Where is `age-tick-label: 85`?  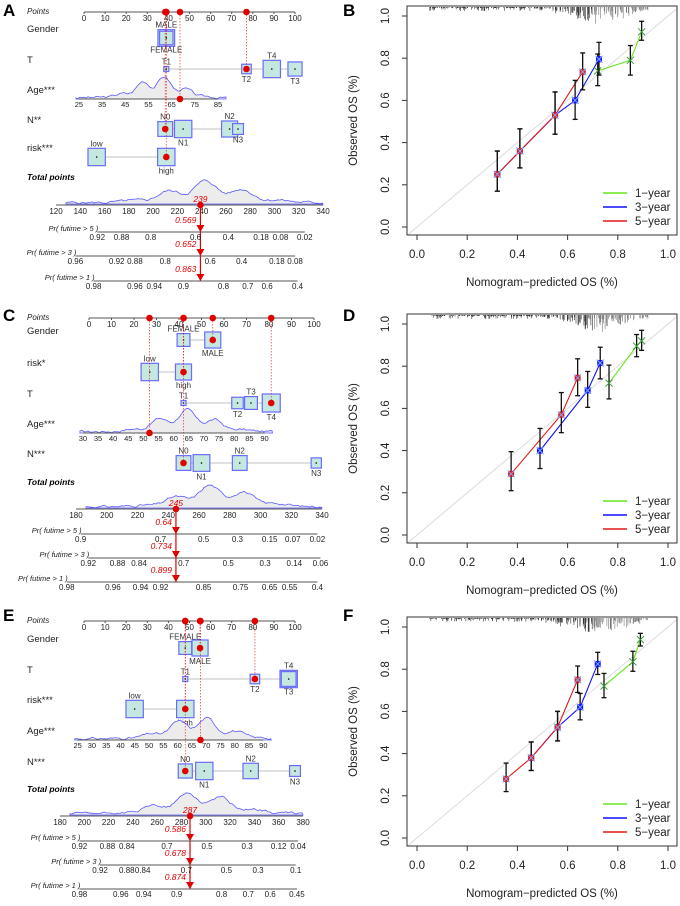
age-tick-label: 85 is located at coordinates (249, 438).